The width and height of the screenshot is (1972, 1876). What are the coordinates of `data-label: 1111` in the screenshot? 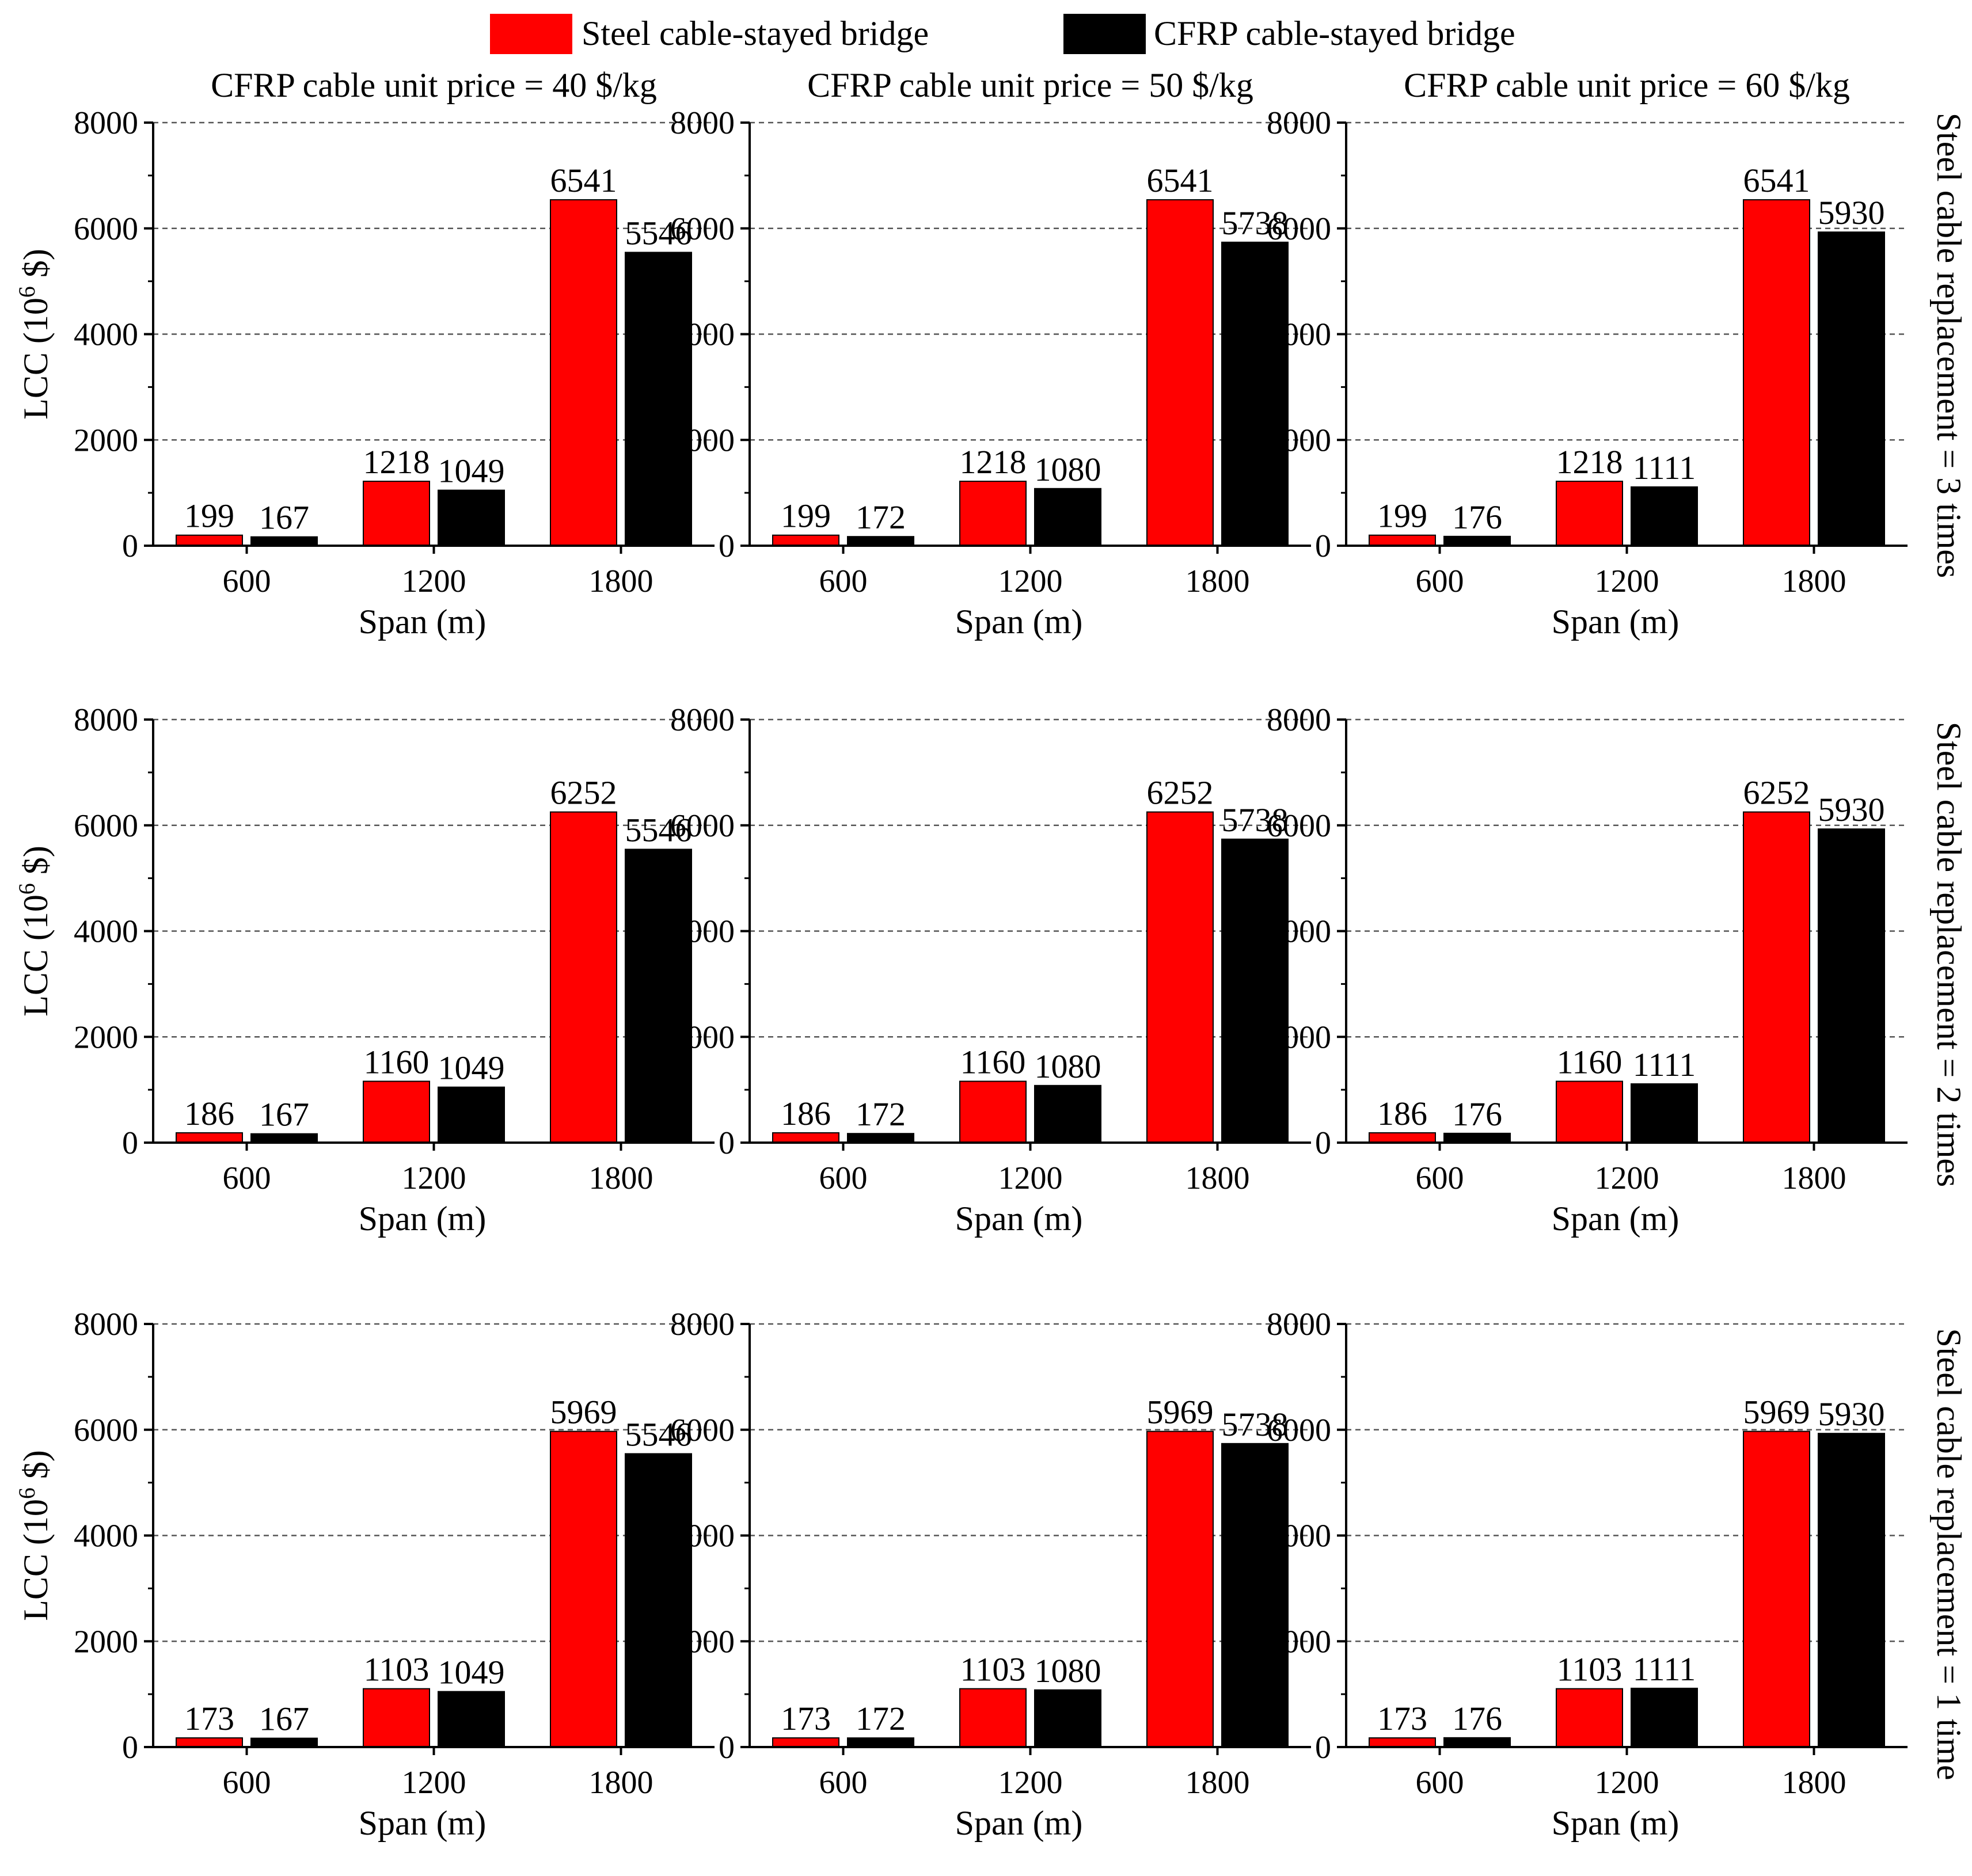 It's located at (1664, 467).